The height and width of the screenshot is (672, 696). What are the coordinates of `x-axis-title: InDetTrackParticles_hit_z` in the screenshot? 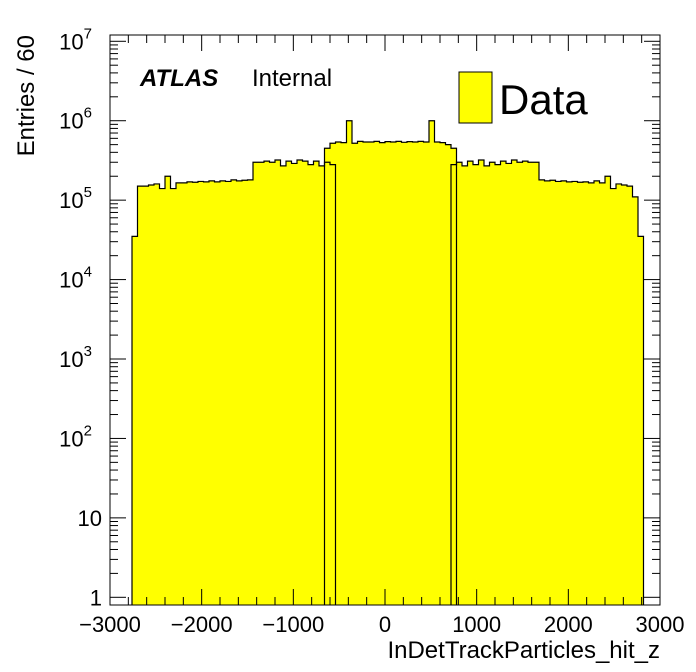 It's located at (523, 650).